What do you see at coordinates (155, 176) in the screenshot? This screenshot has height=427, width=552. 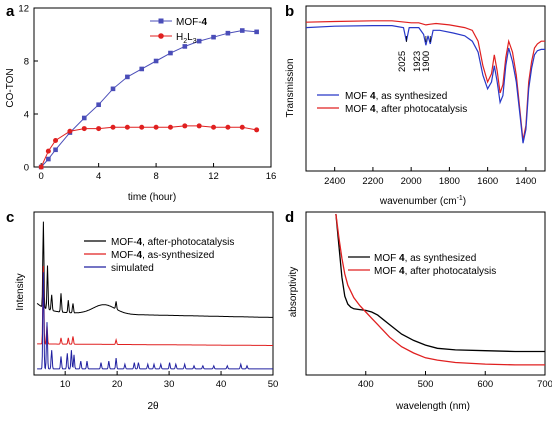 I see `plot-a-xtick-label: 8` at bounding box center [155, 176].